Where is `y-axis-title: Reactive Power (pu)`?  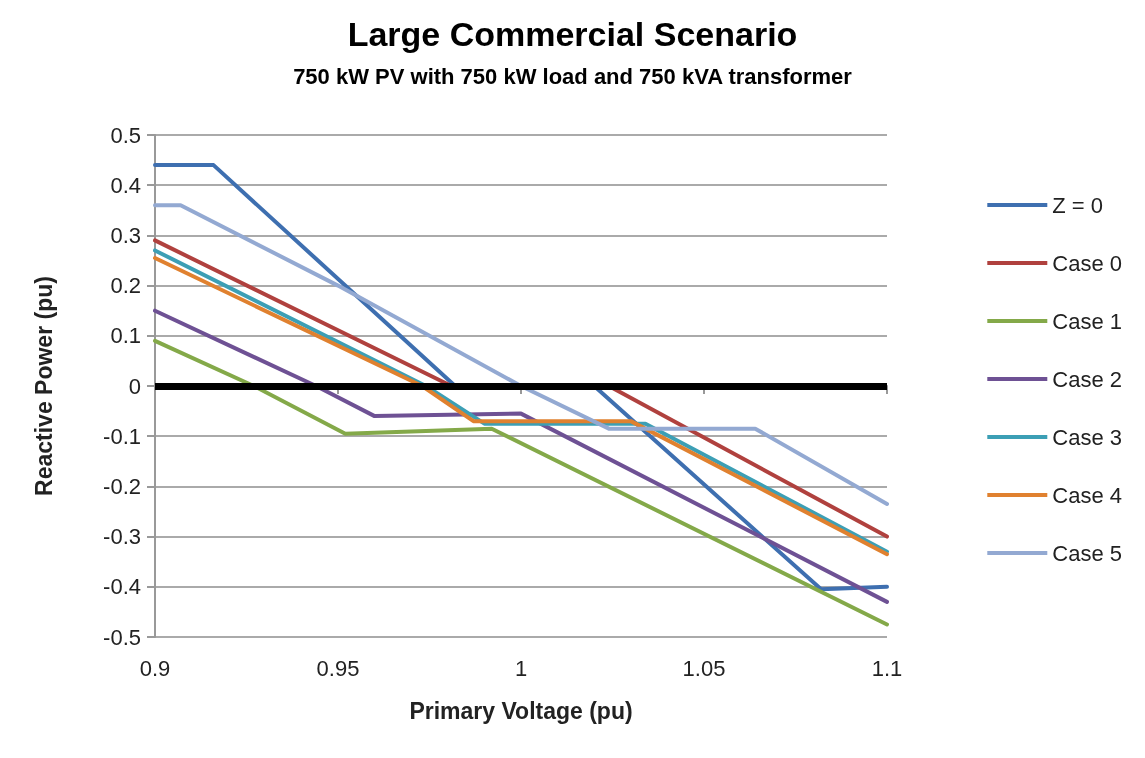 y-axis-title: Reactive Power (pu) is located at coordinates (43, 386).